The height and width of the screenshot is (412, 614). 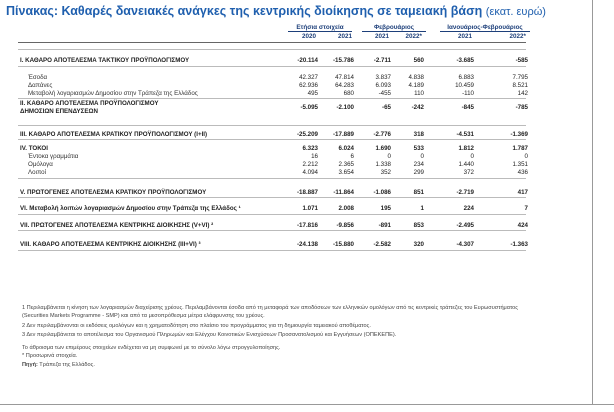 What do you see at coordinates (417, 107) in the screenshot?
I see `cell: -242` at bounding box center [417, 107].